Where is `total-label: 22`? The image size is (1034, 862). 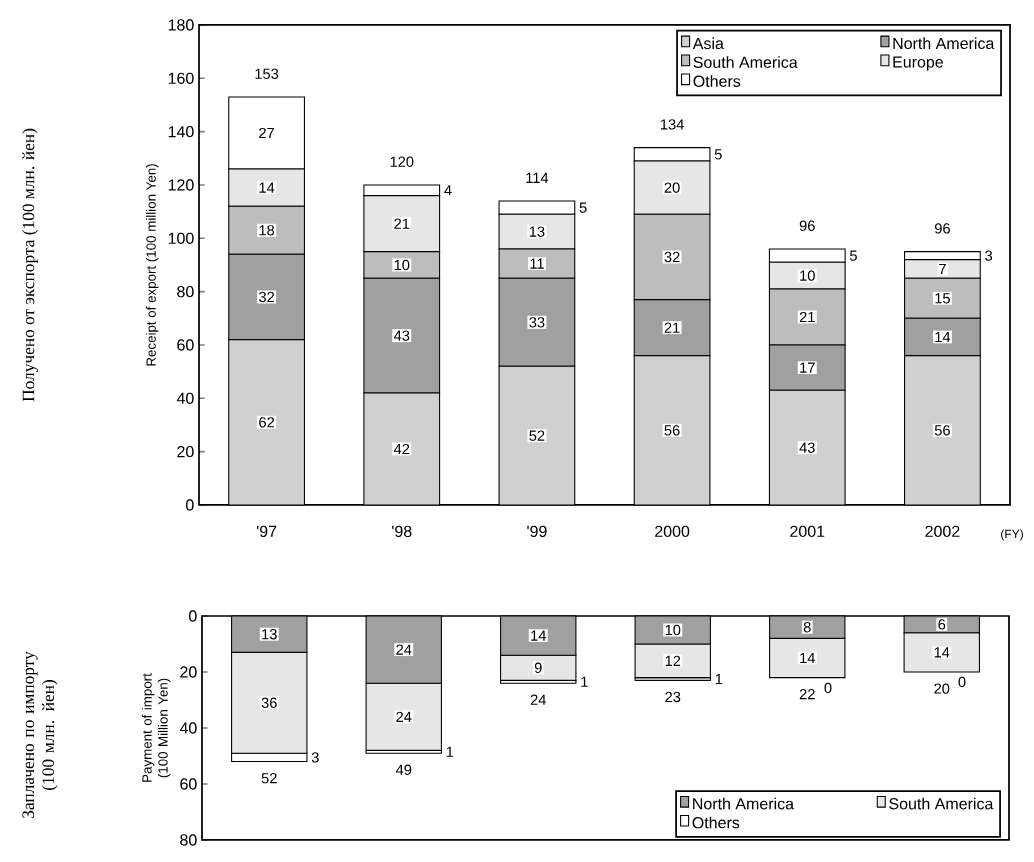
total-label: 22 is located at coordinates (807, 694).